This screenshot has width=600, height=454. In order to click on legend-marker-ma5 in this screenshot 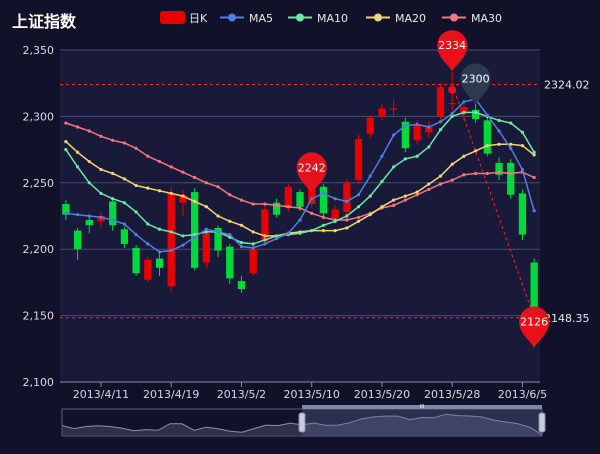, I will do `click(232, 17)`.